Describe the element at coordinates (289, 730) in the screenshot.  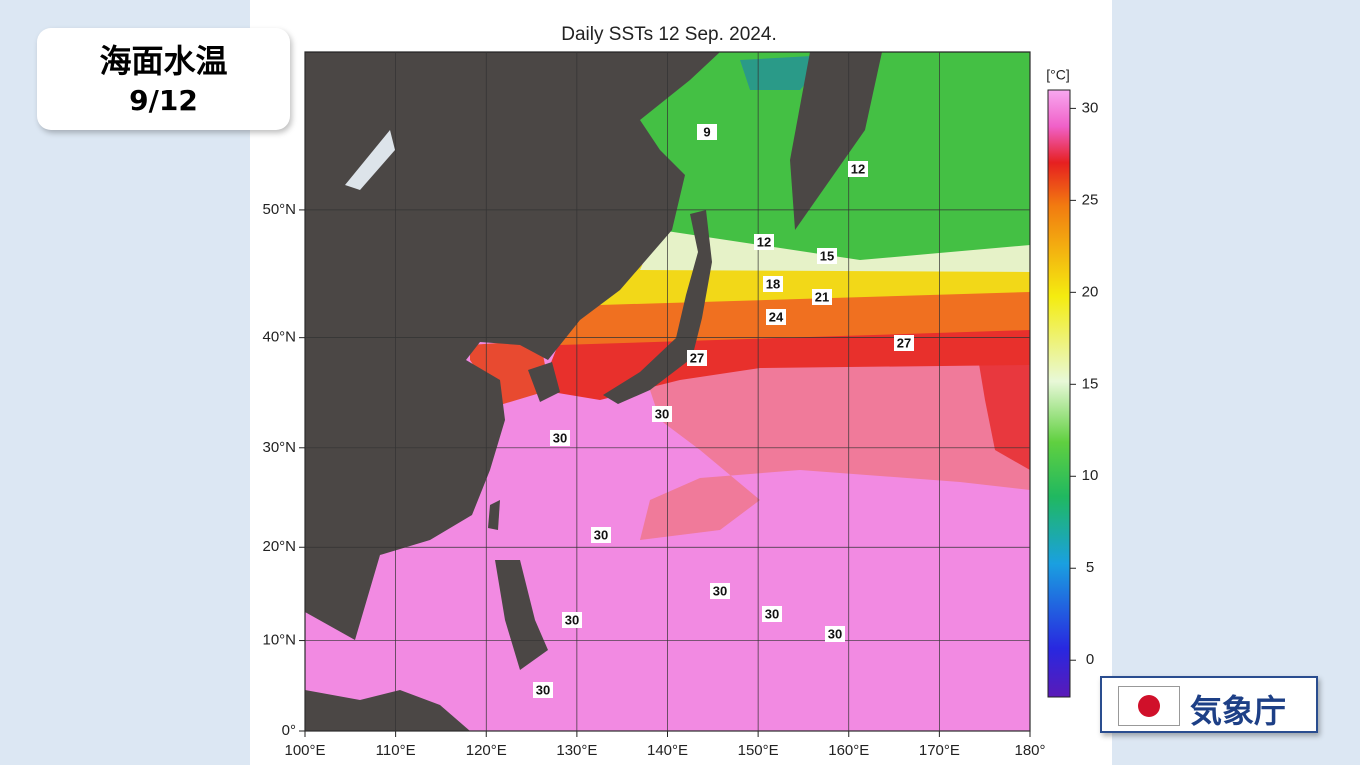
I see `y-tick-label: 0°` at that location.